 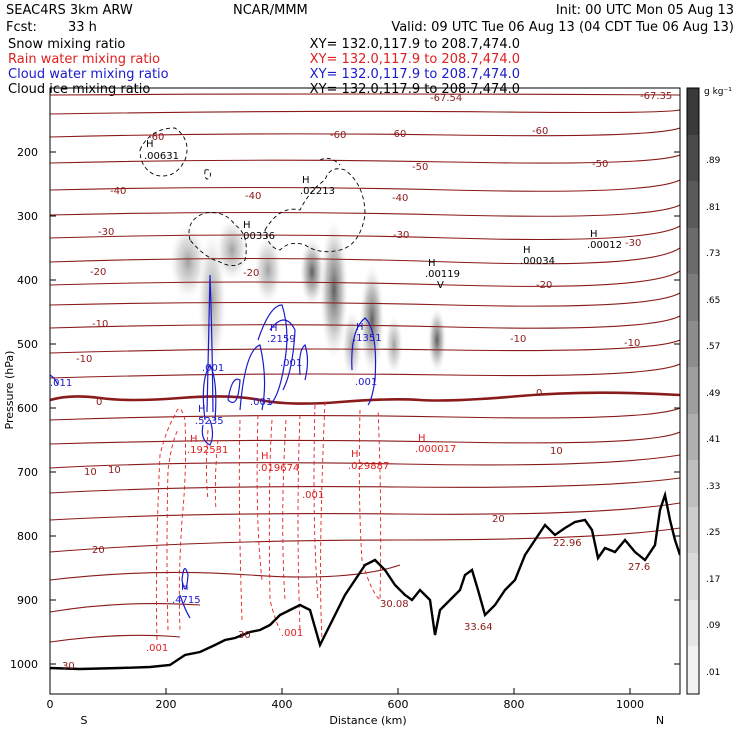 I want to click on x-tick-label: 1000, so click(x=630, y=704).